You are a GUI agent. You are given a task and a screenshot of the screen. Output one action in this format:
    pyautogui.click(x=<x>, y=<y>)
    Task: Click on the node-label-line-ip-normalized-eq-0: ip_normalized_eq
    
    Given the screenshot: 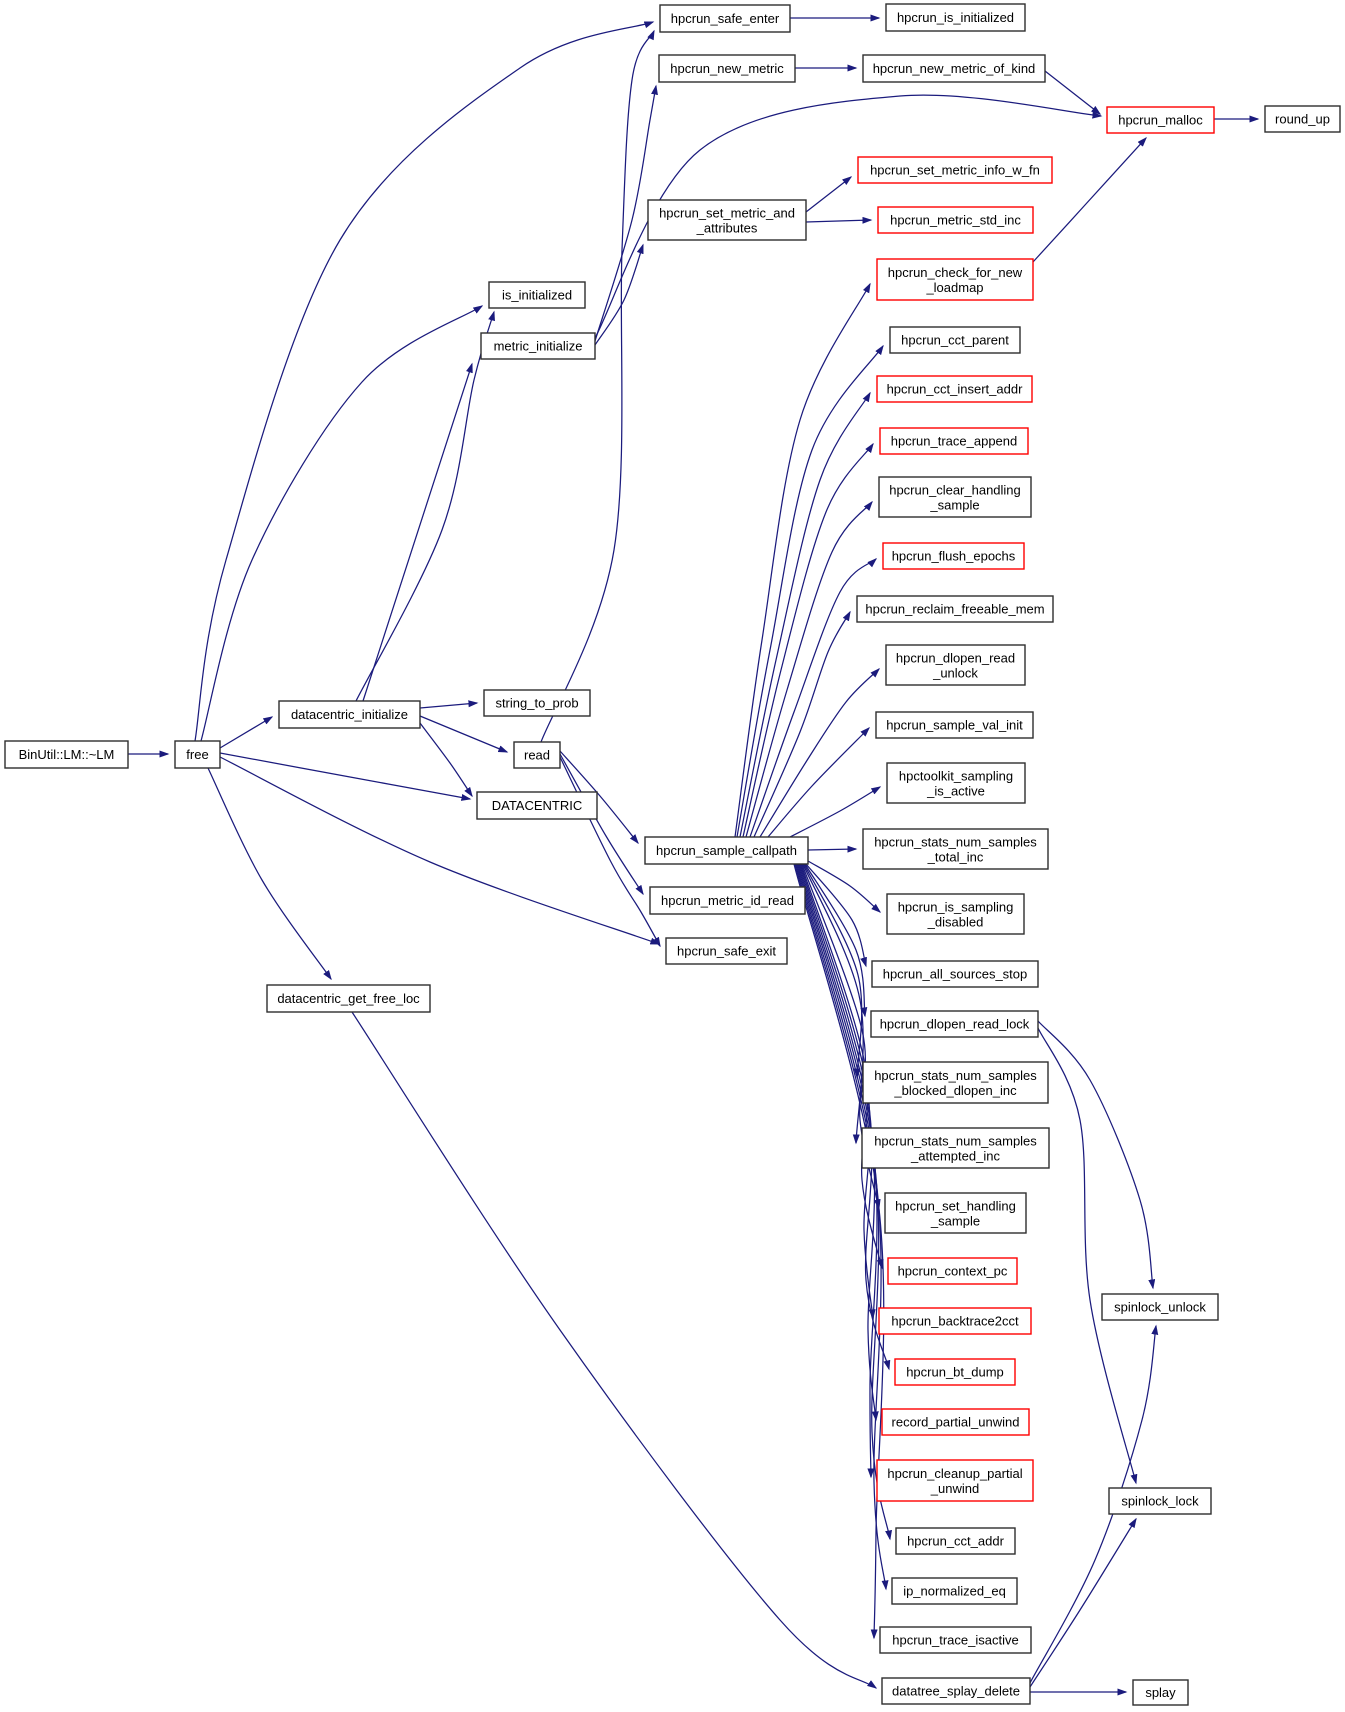 What is the action you would take?
    pyautogui.click(x=954, y=1591)
    